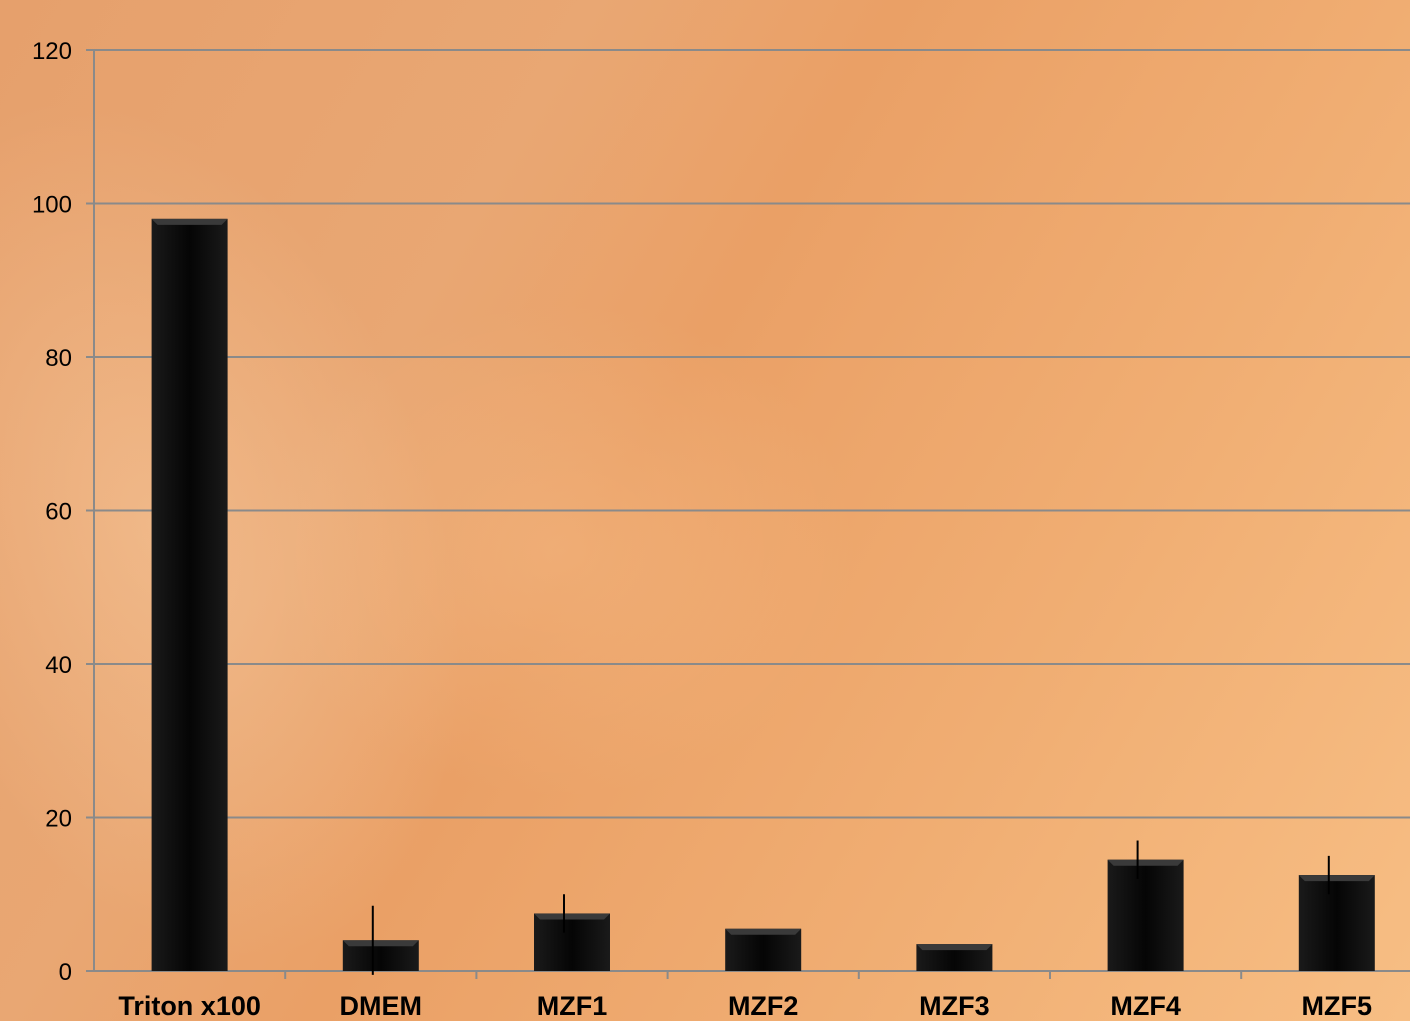 This screenshot has width=1410, height=1021. Describe the element at coordinates (58, 665) in the screenshot. I see `y-tick-label: 40` at that location.